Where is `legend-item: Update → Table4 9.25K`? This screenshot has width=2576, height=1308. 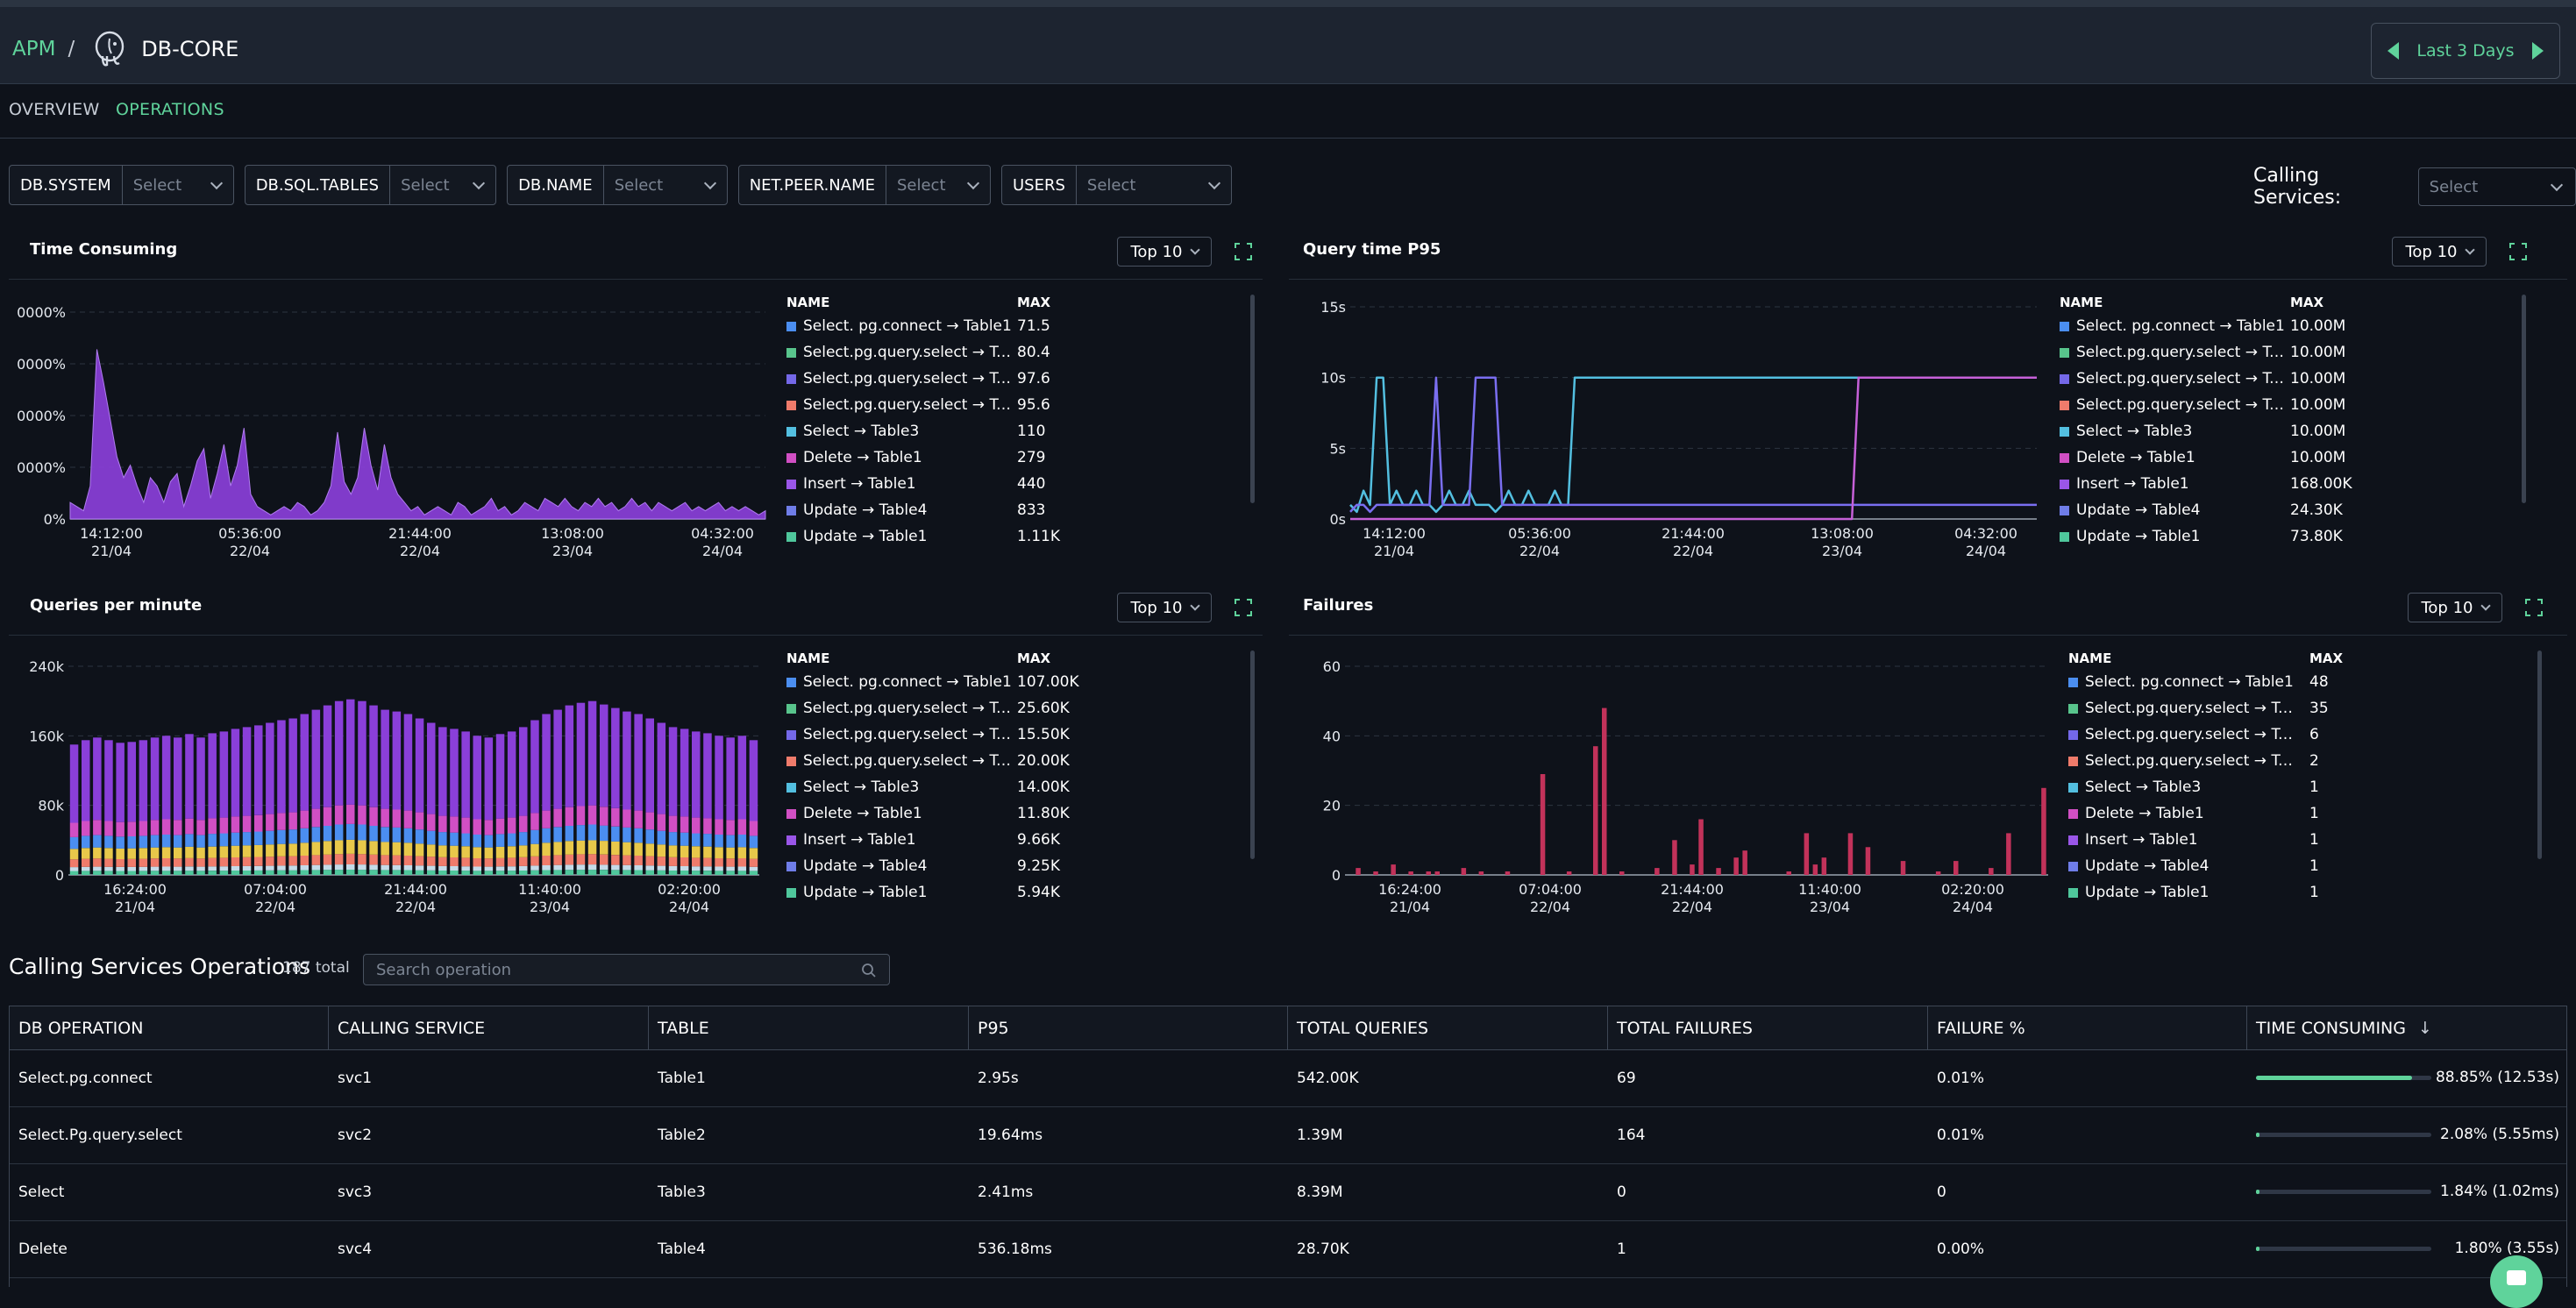
legend-item: Update → Table4 9.25K is located at coordinates (920, 866).